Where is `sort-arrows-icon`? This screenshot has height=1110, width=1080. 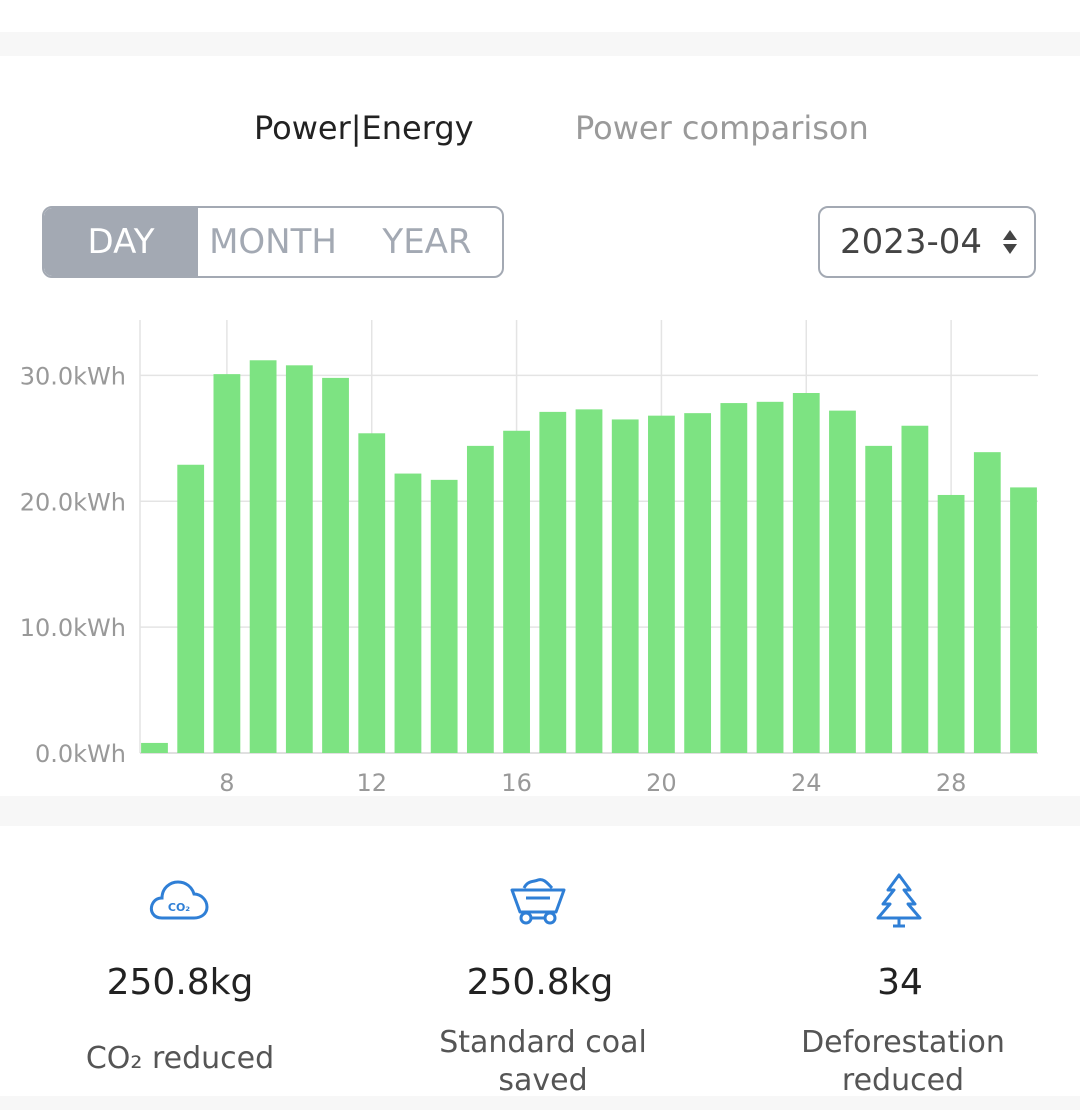
sort-arrows-icon is located at coordinates (1010, 242).